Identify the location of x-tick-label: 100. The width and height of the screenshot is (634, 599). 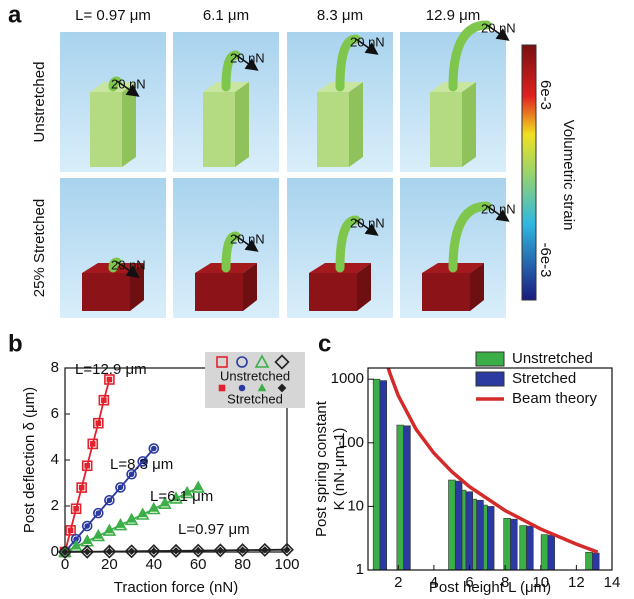
(286, 564).